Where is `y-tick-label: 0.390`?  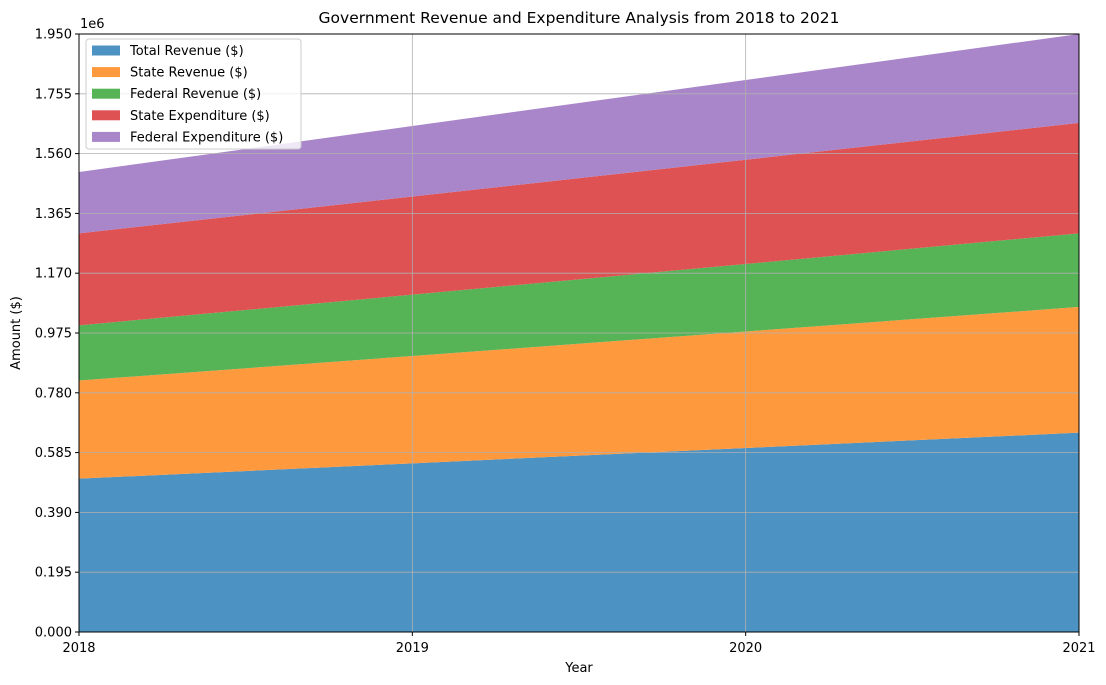 y-tick-label: 0.390 is located at coordinates (53, 513).